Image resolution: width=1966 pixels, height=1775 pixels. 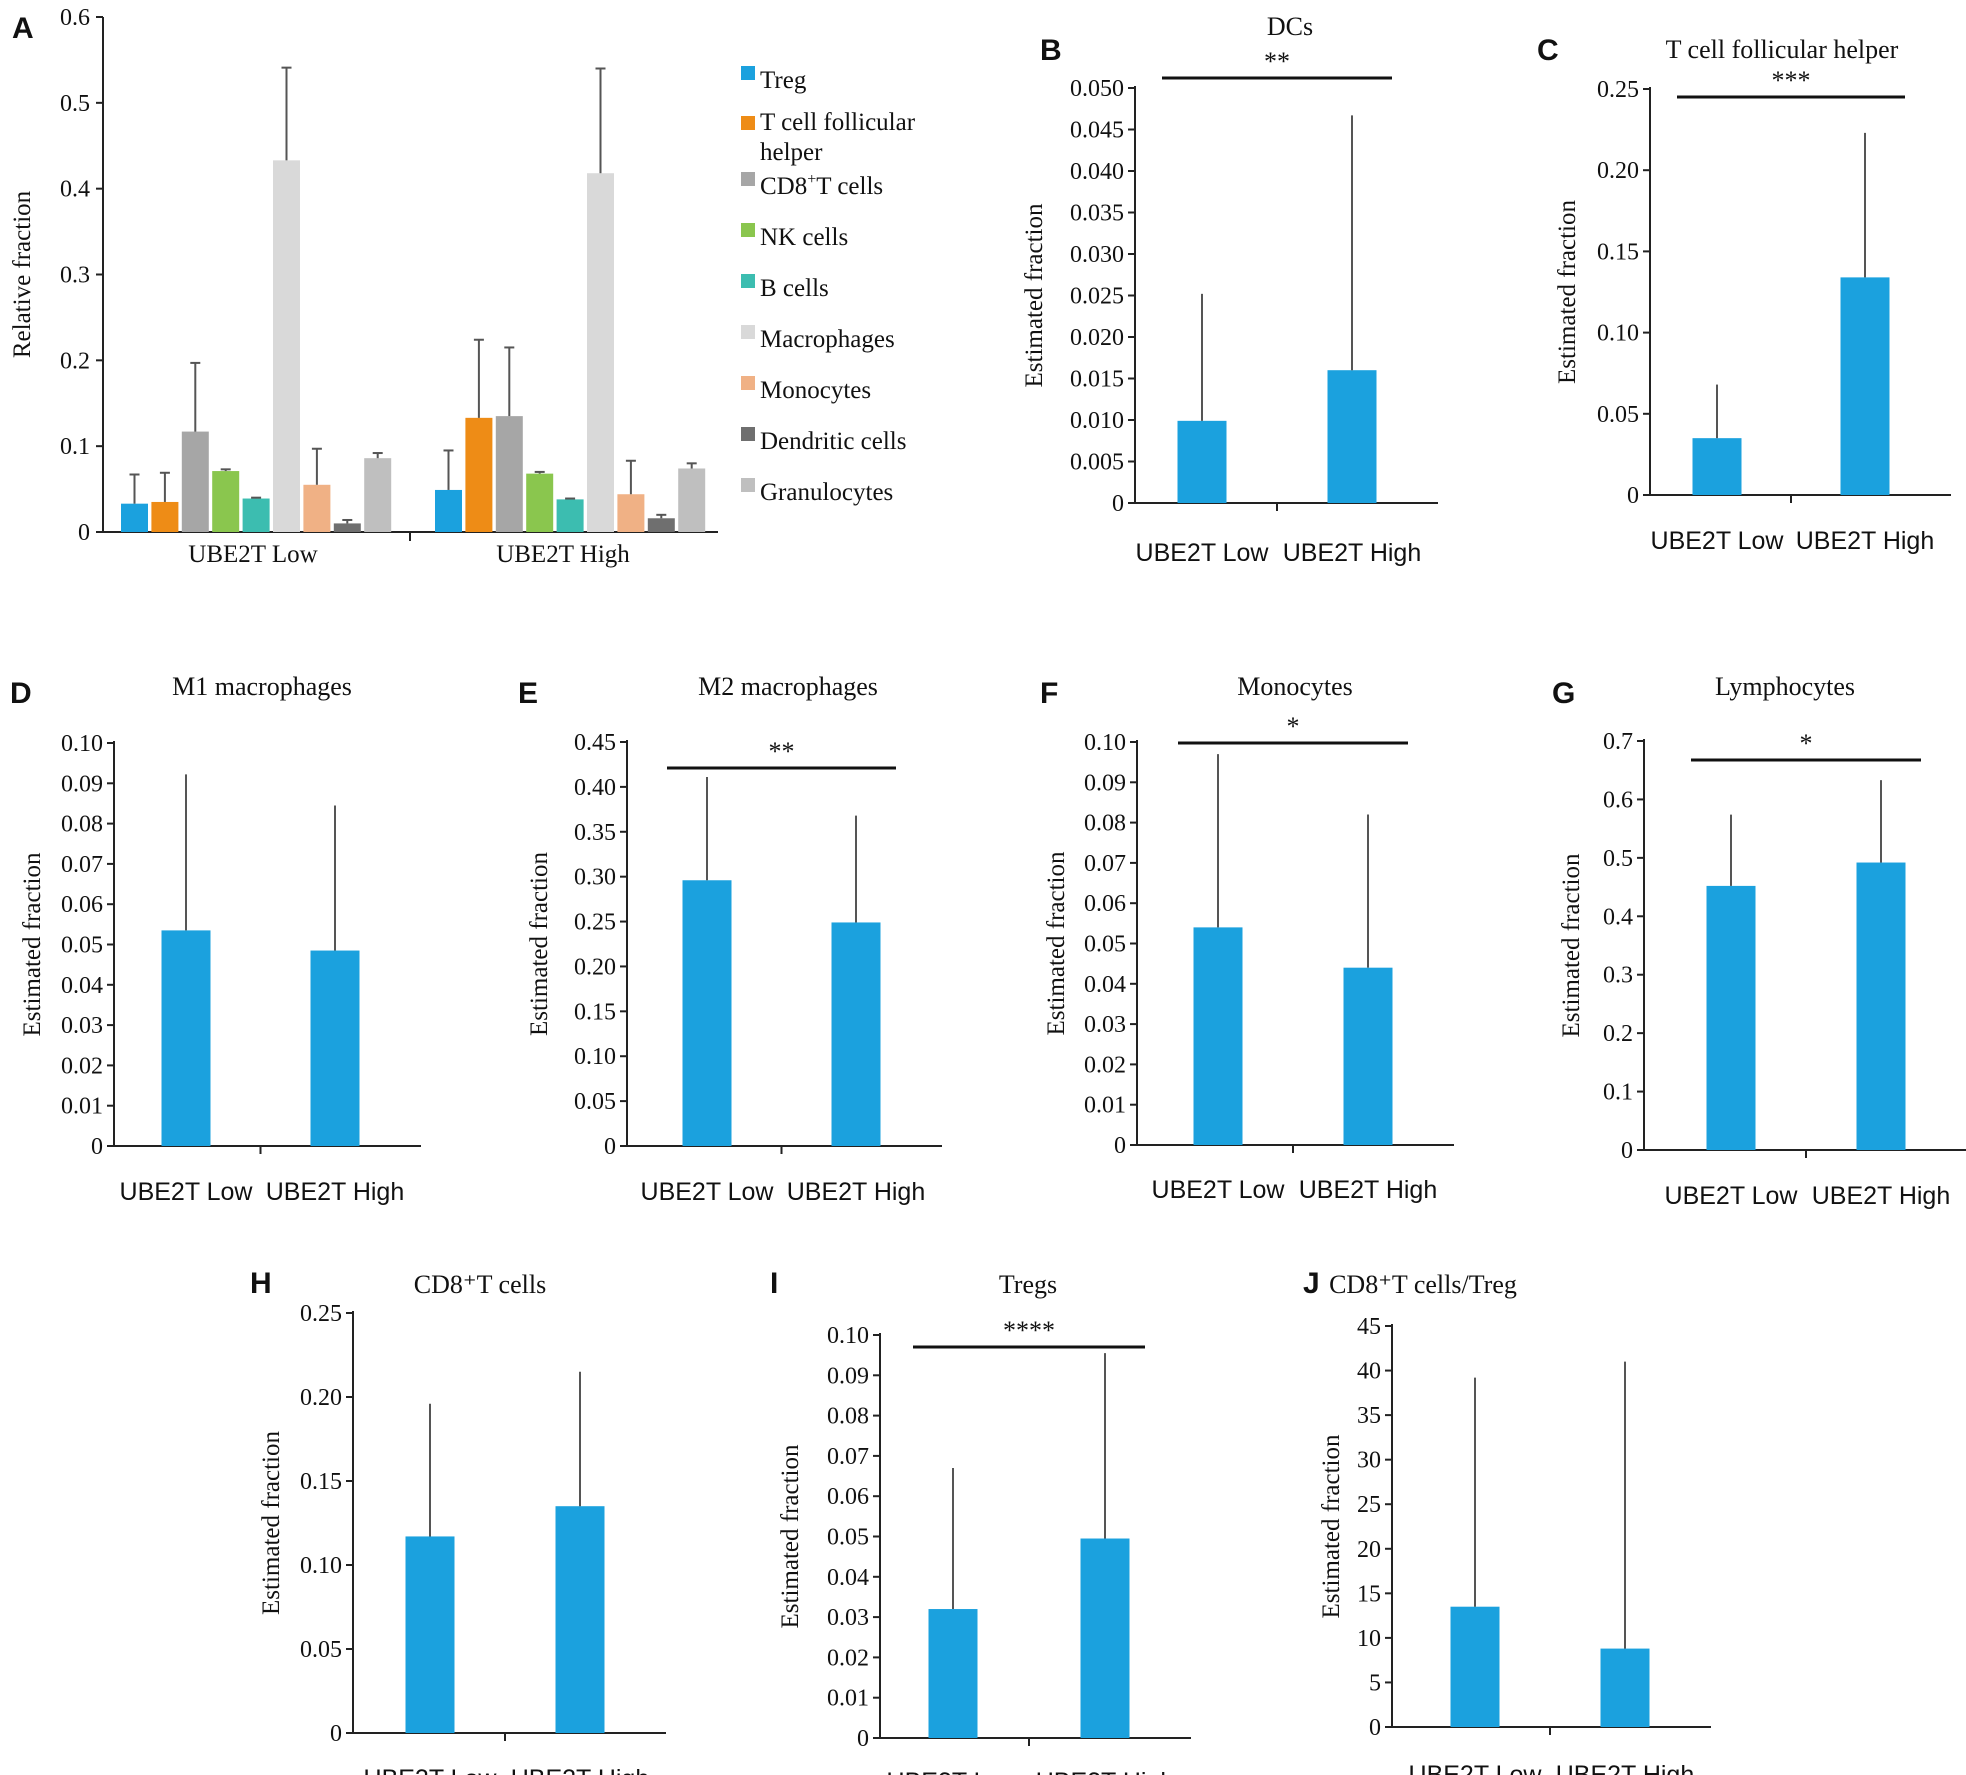 What do you see at coordinates (1097, 89) in the screenshot?
I see `y-tick-label: 0.050` at bounding box center [1097, 89].